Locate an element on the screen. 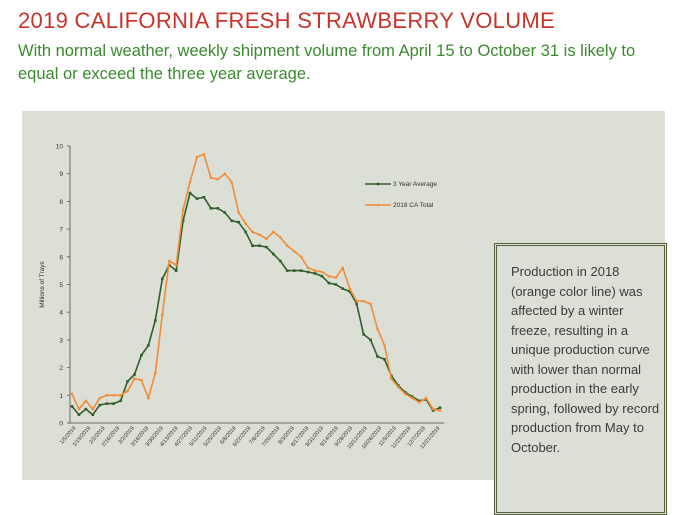  y-tick-label: 2 is located at coordinates (61, 368).